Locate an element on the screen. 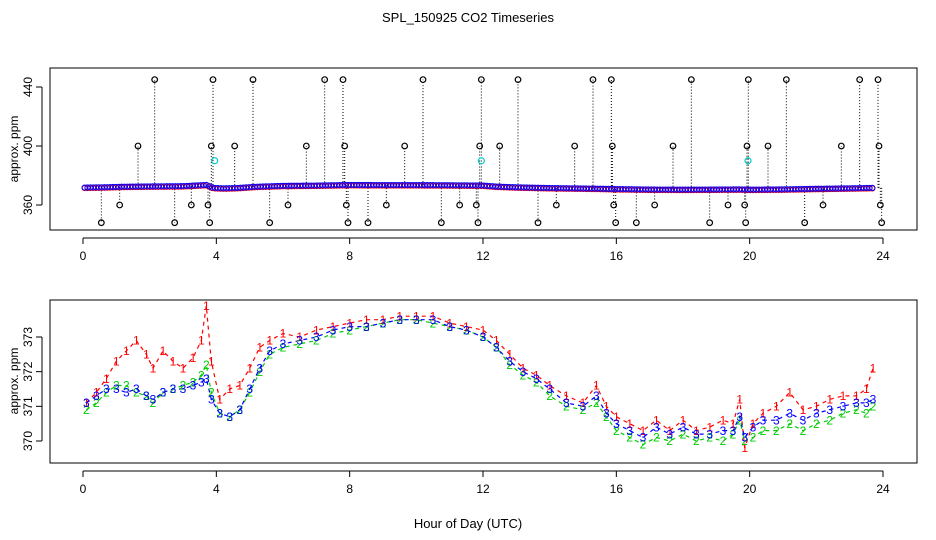 Image resolution: width=936 pixels, height=540 pixels. bottom-y-axis: 370 371 372 373 is located at coordinates (32, 389).